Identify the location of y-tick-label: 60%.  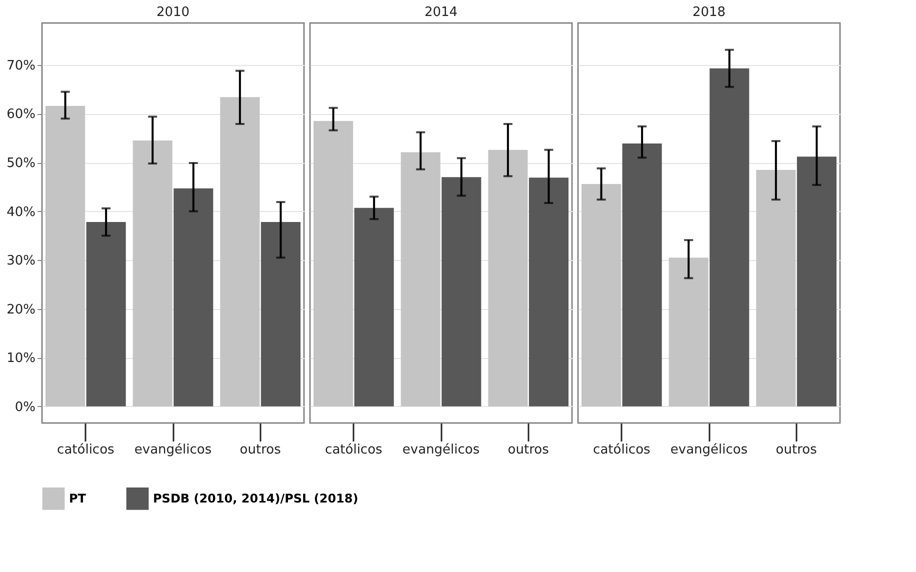
(21, 114).